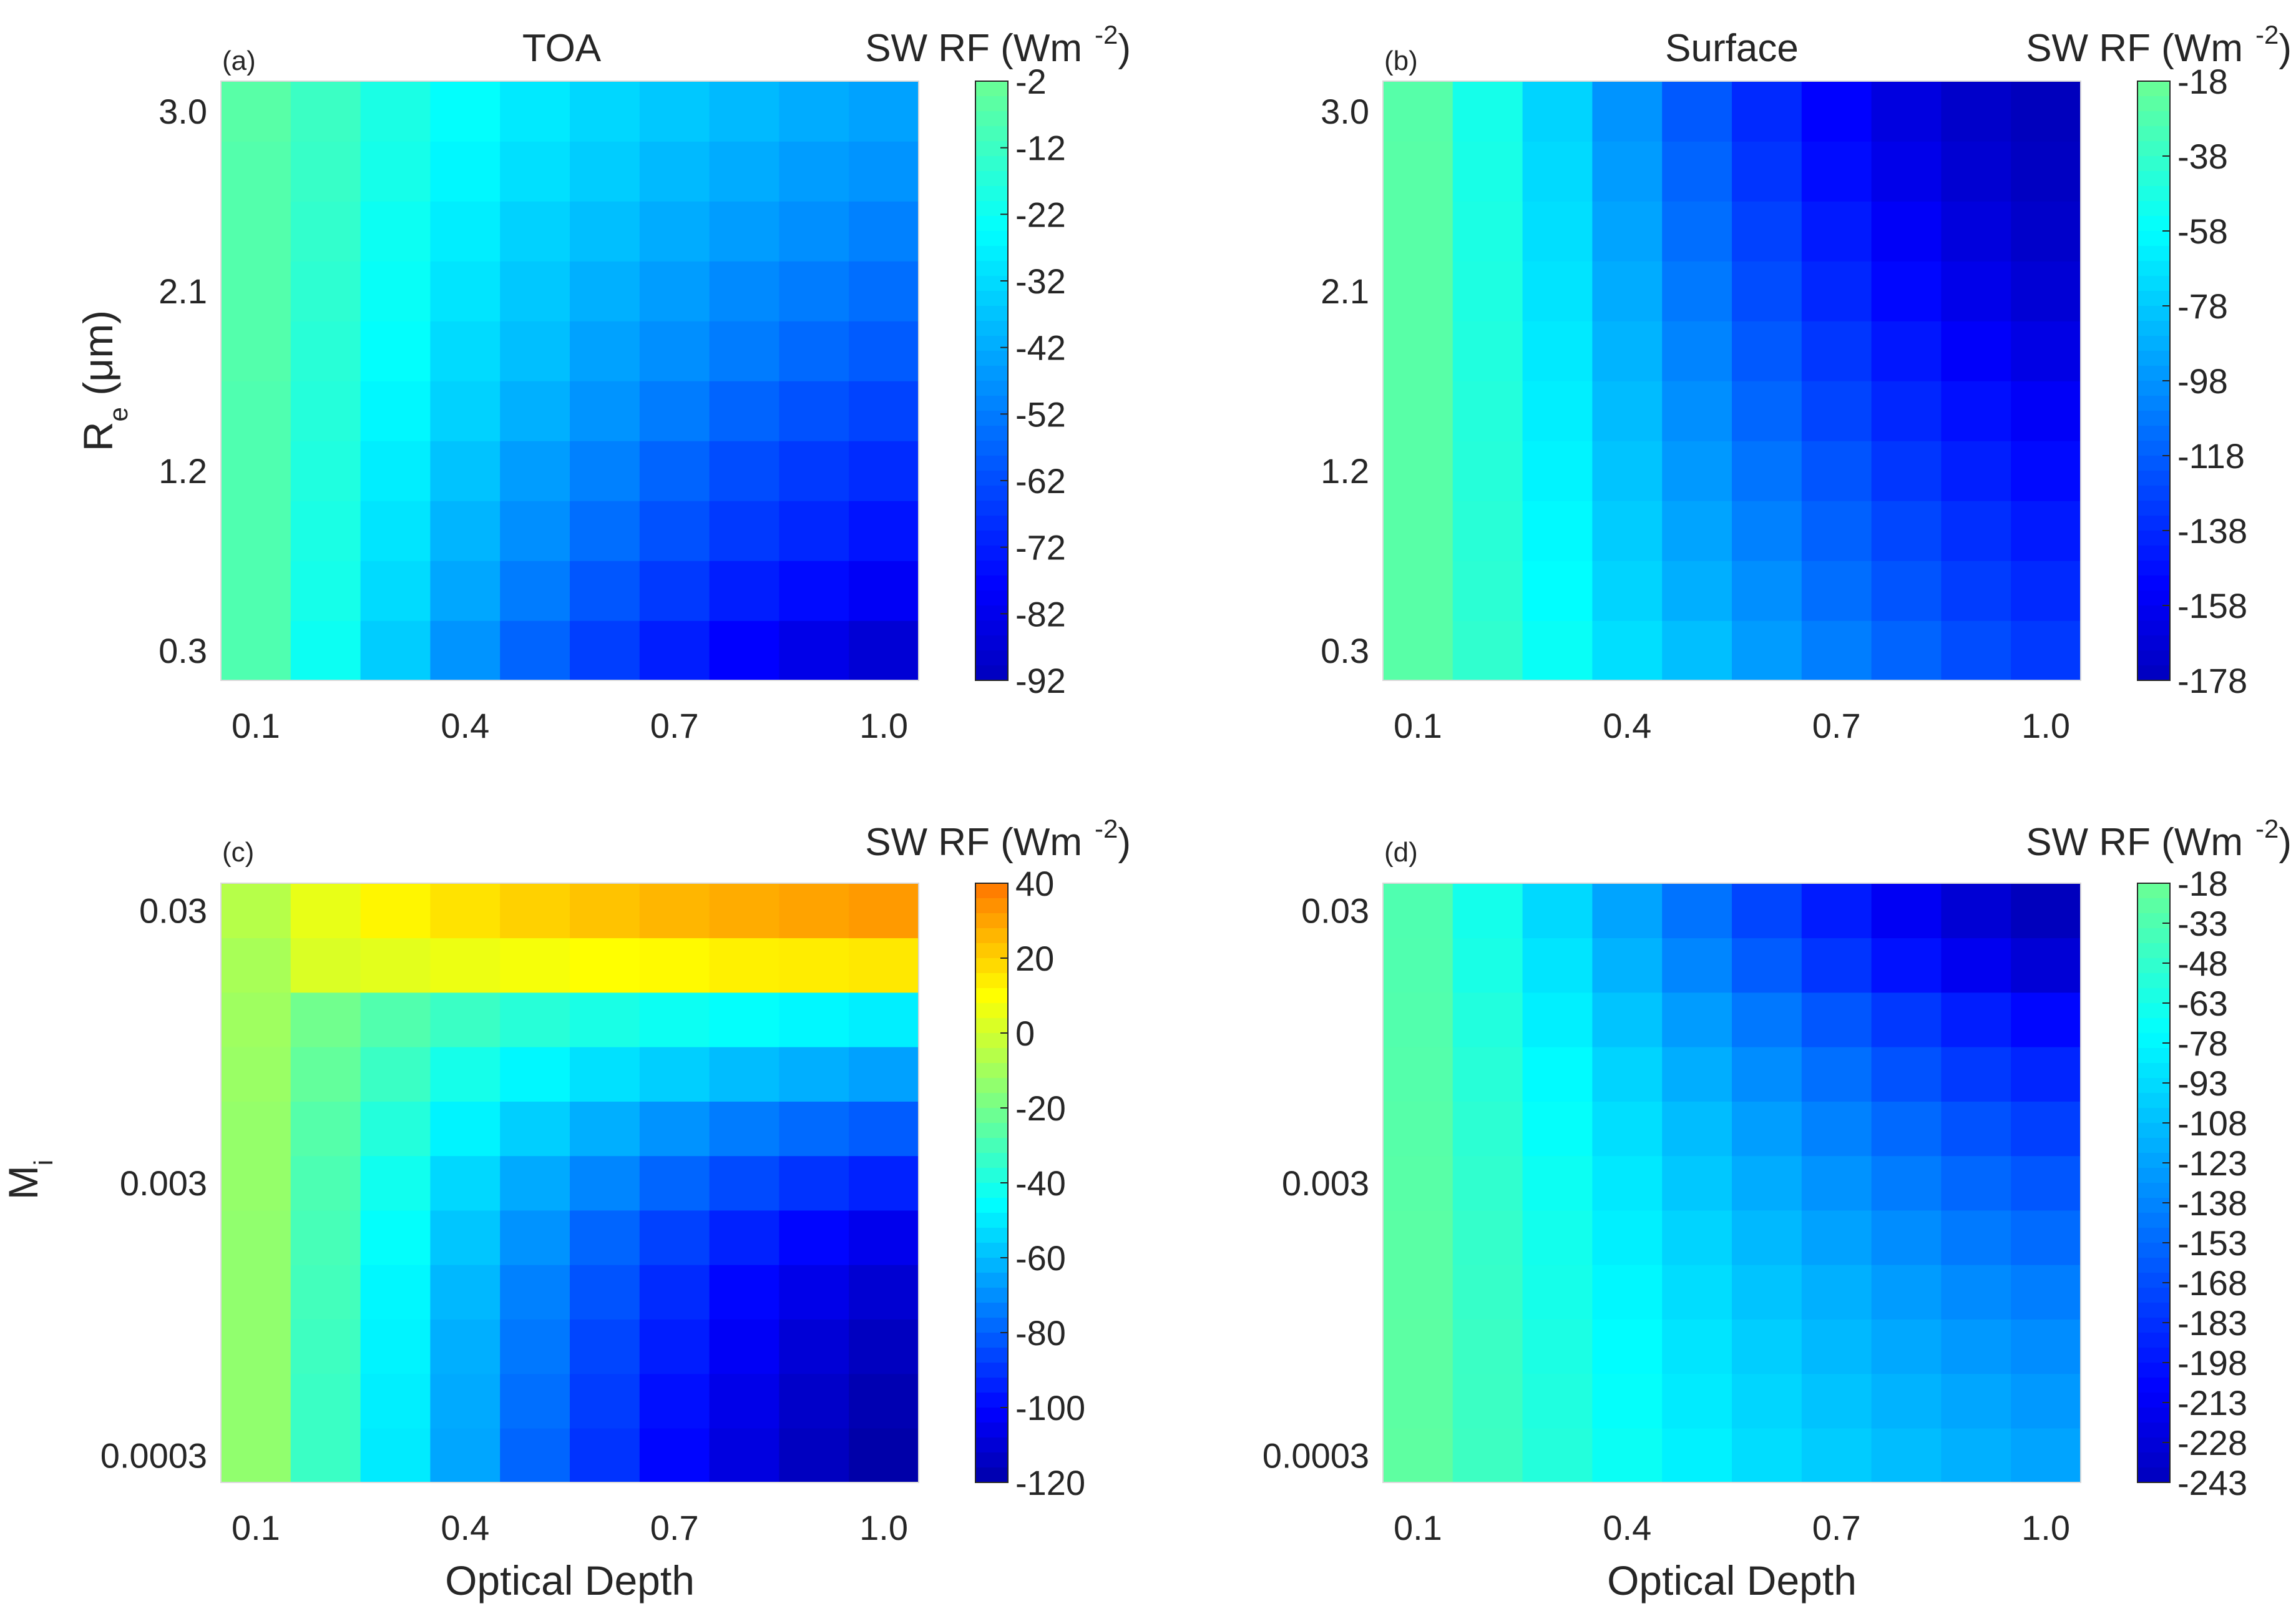  Describe the element at coordinates (23, 1182) in the screenshot. I see `y-axis-label-main: M` at that location.